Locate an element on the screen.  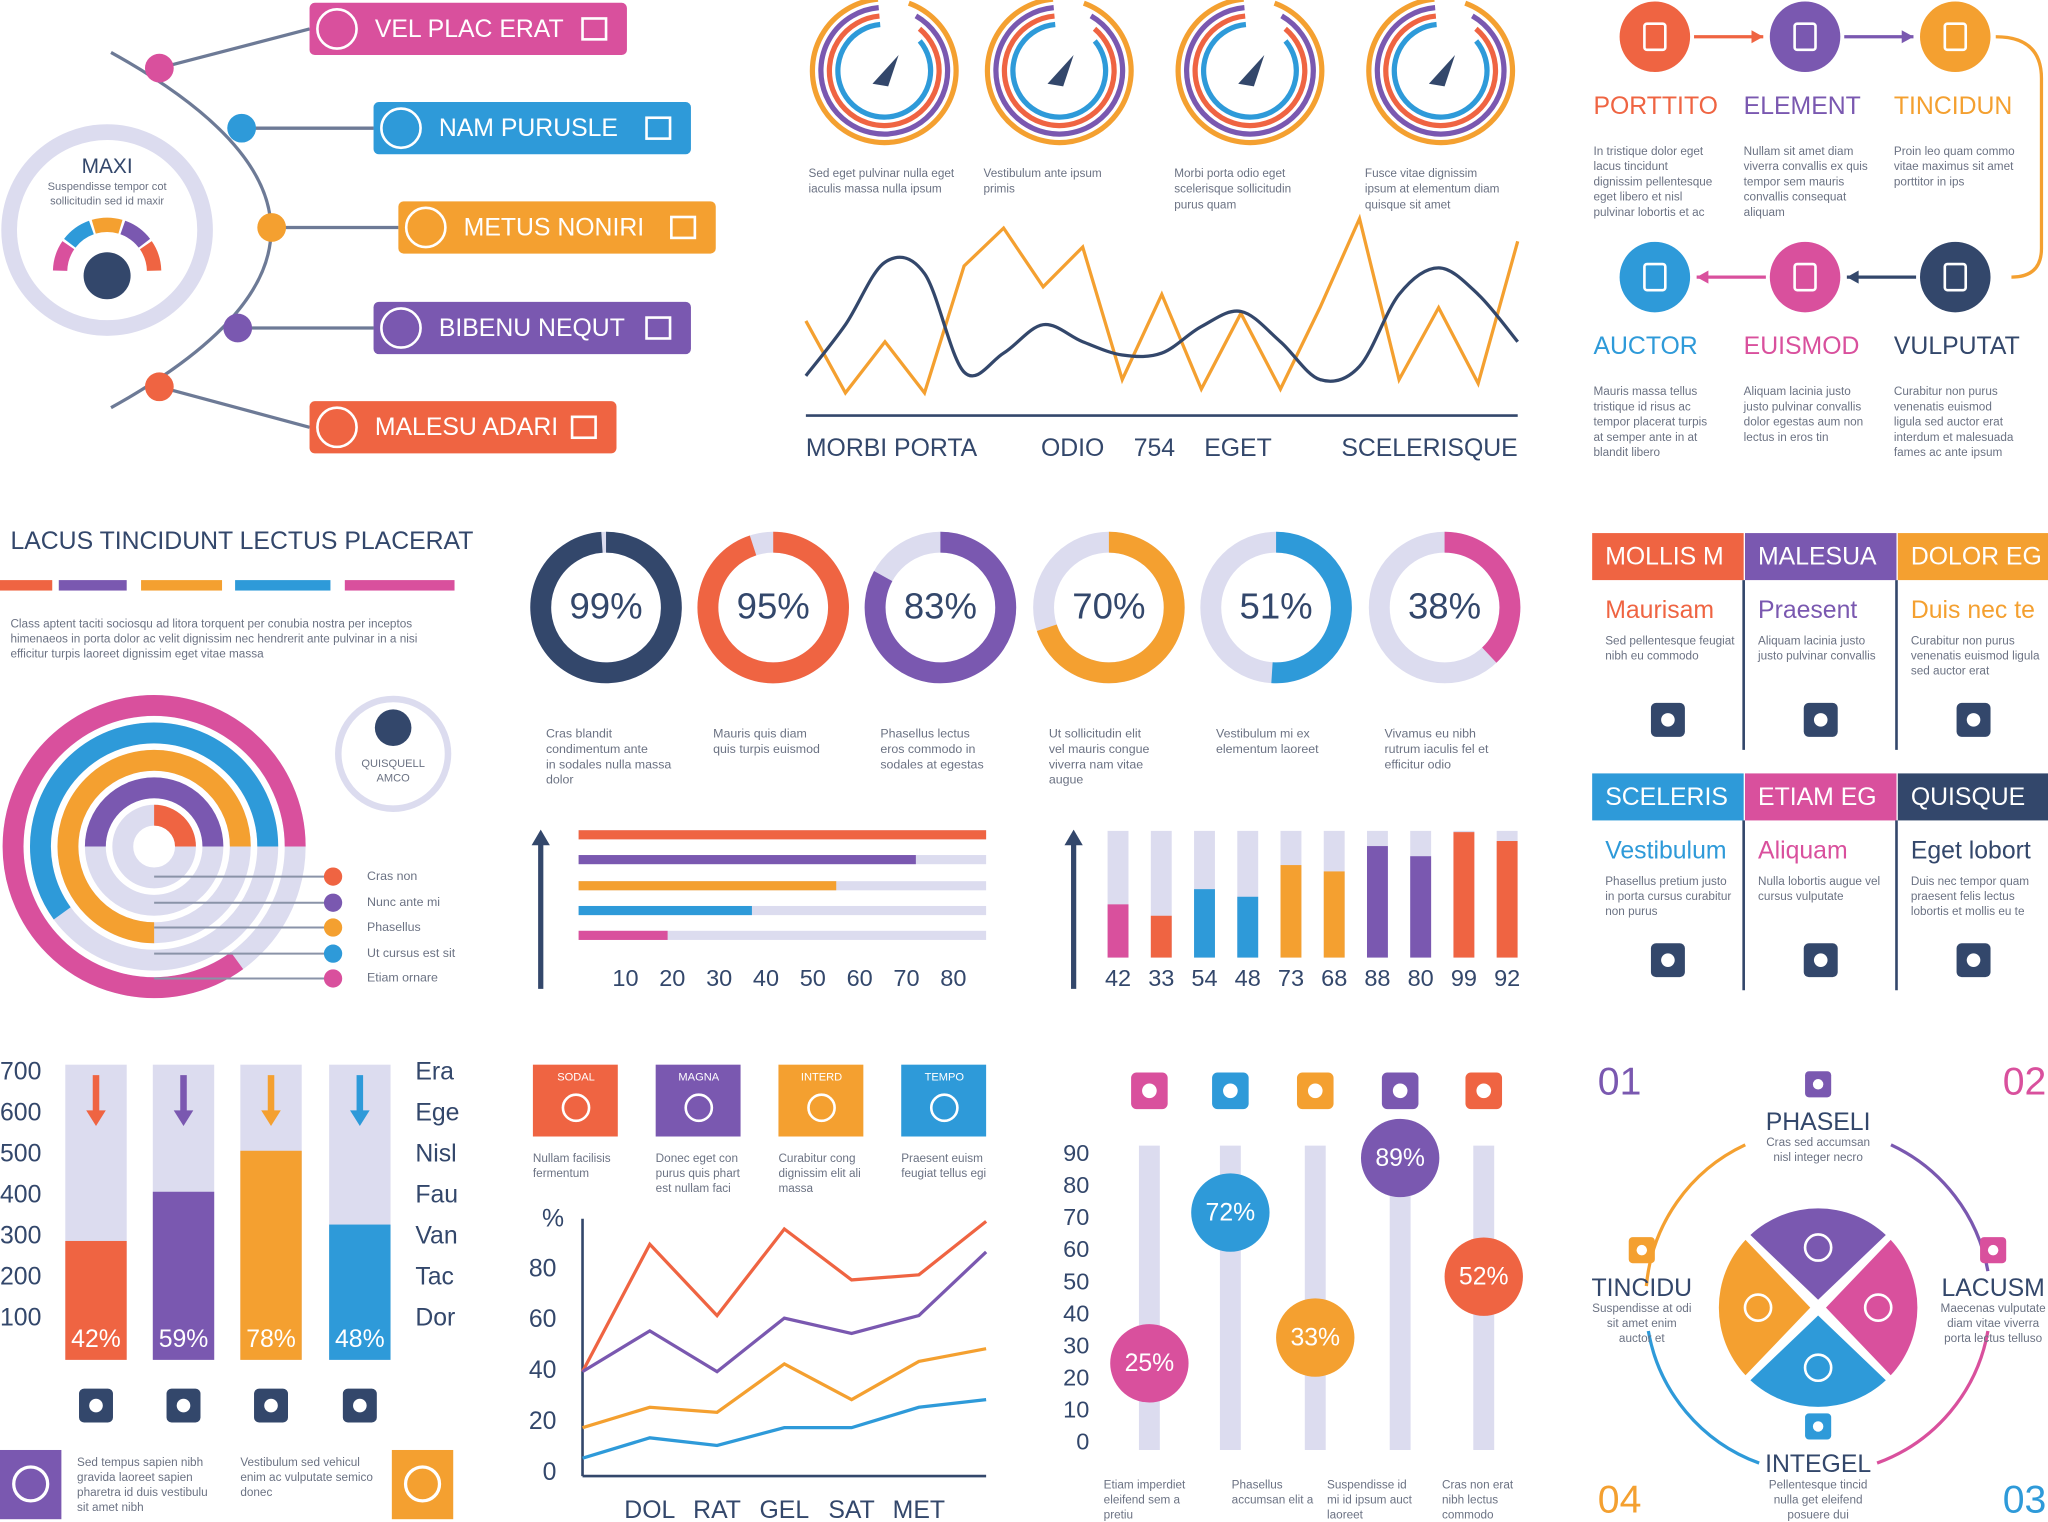
bar-label: 42 is located at coordinates (1118, 978).